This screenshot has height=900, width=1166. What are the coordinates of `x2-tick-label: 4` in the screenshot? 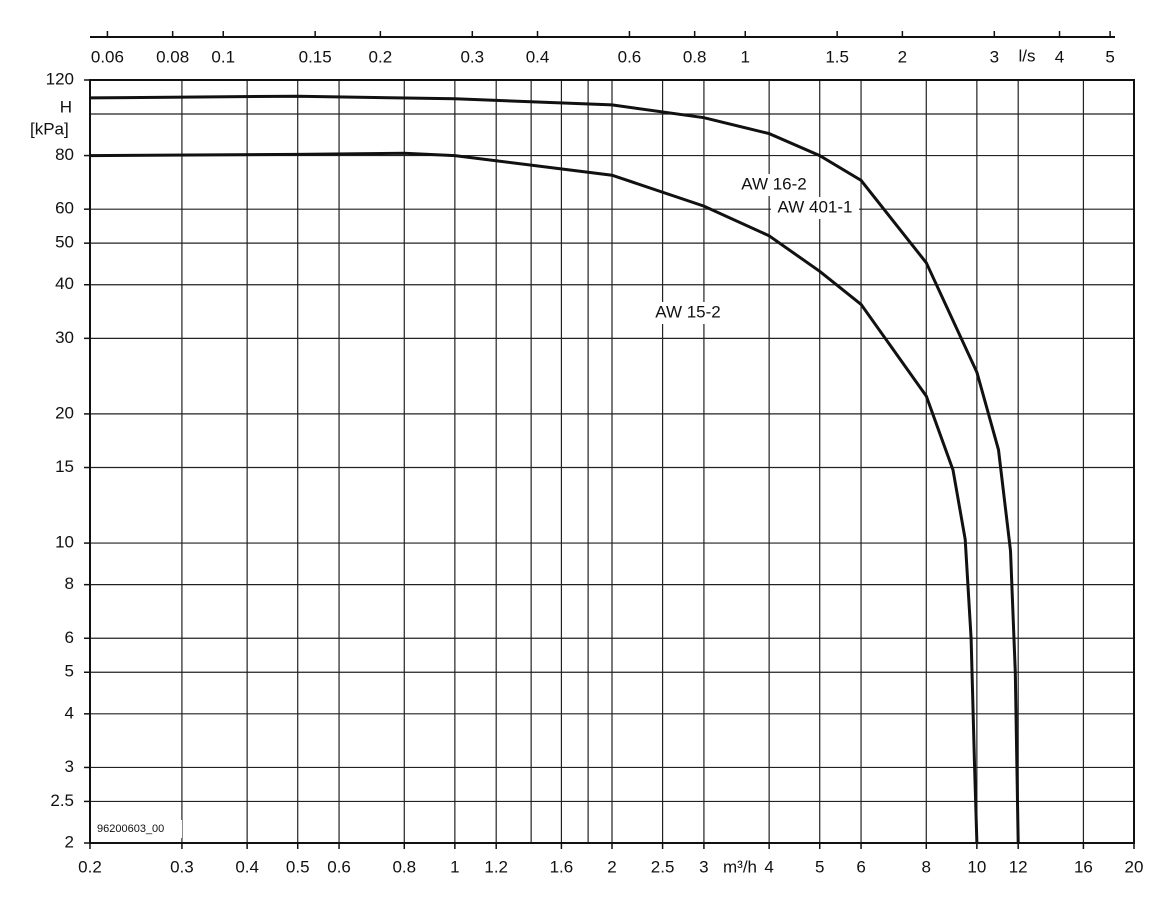 It's located at (1059, 56).